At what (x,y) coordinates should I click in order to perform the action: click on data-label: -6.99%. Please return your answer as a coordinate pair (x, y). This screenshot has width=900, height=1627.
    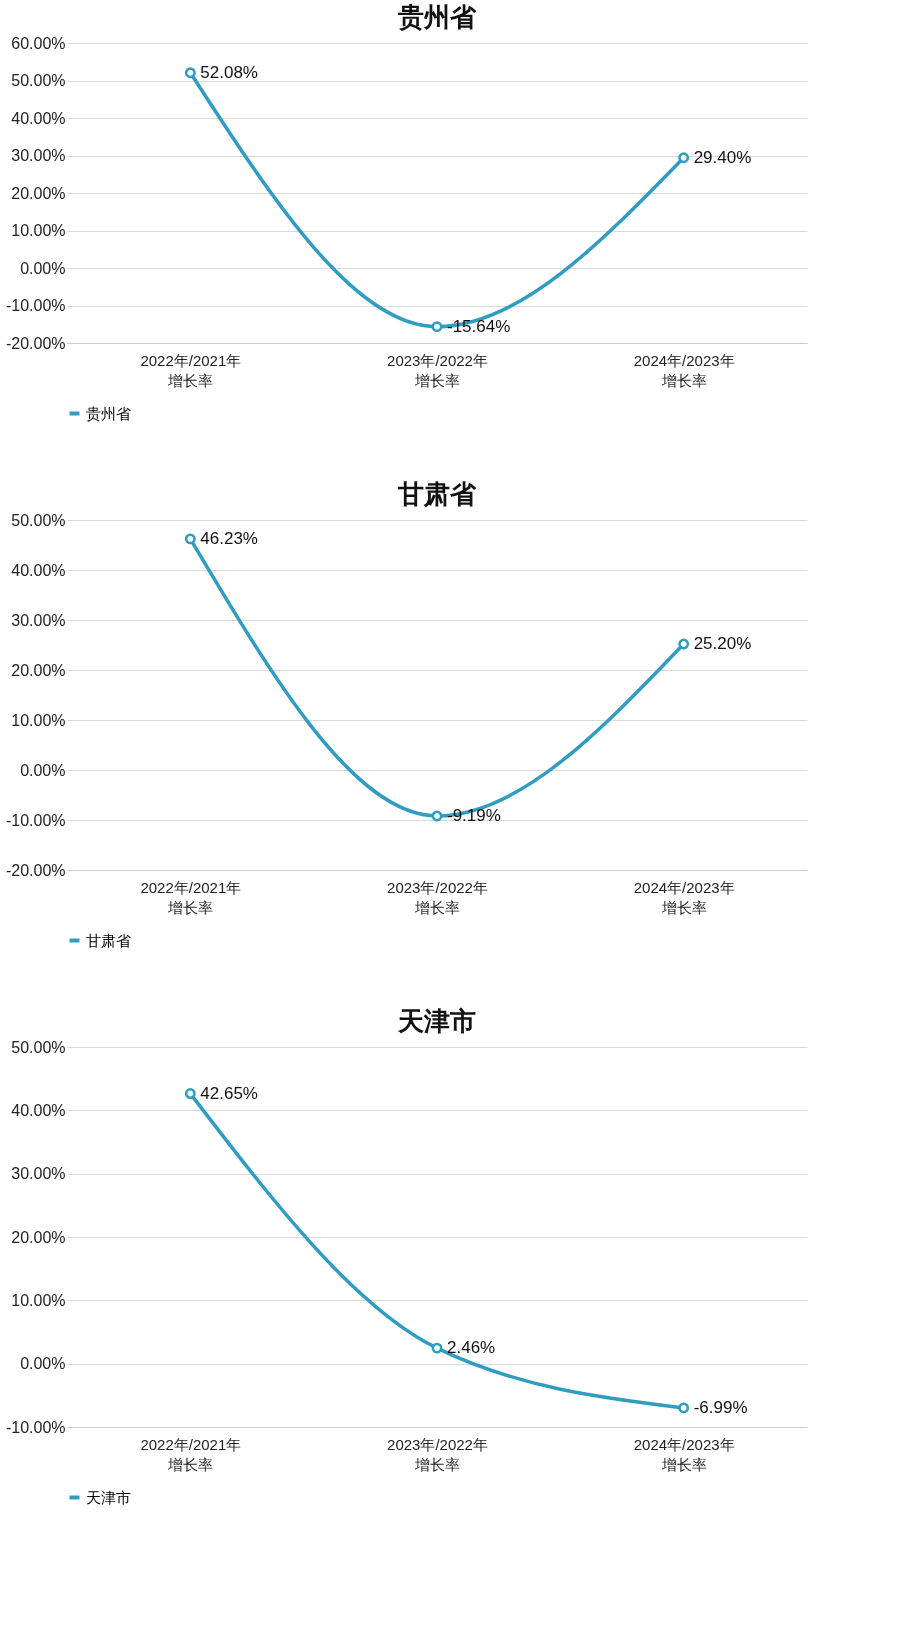
    Looking at the image, I should click on (720, 1407).